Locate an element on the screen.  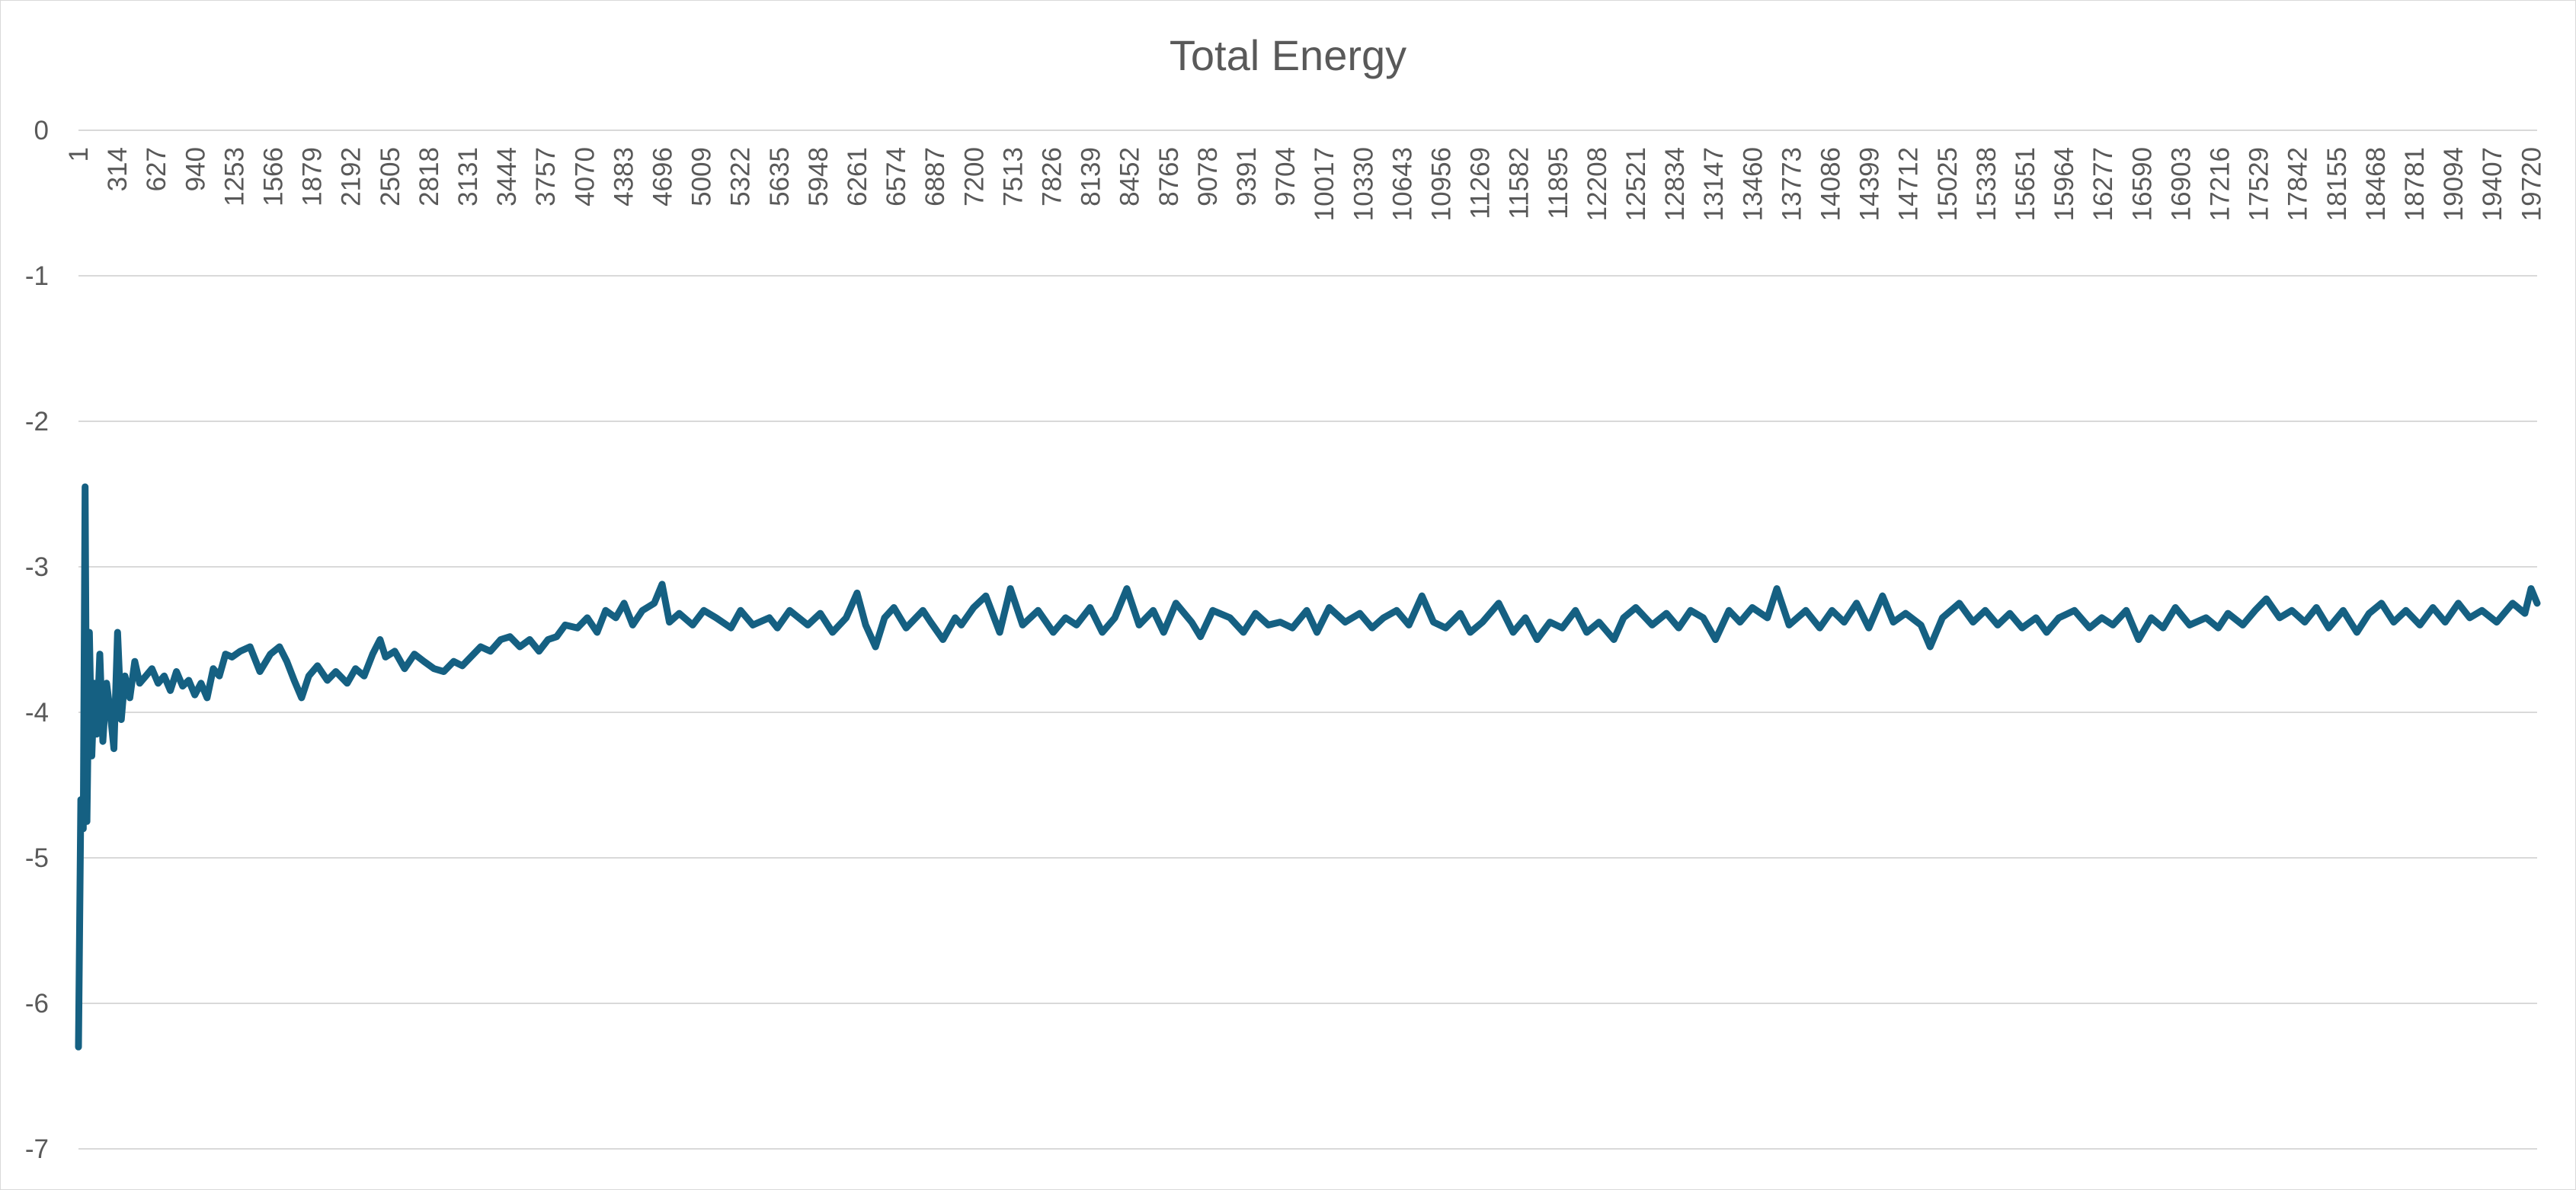
x-tick-label: 5009 is located at coordinates (702, 176).